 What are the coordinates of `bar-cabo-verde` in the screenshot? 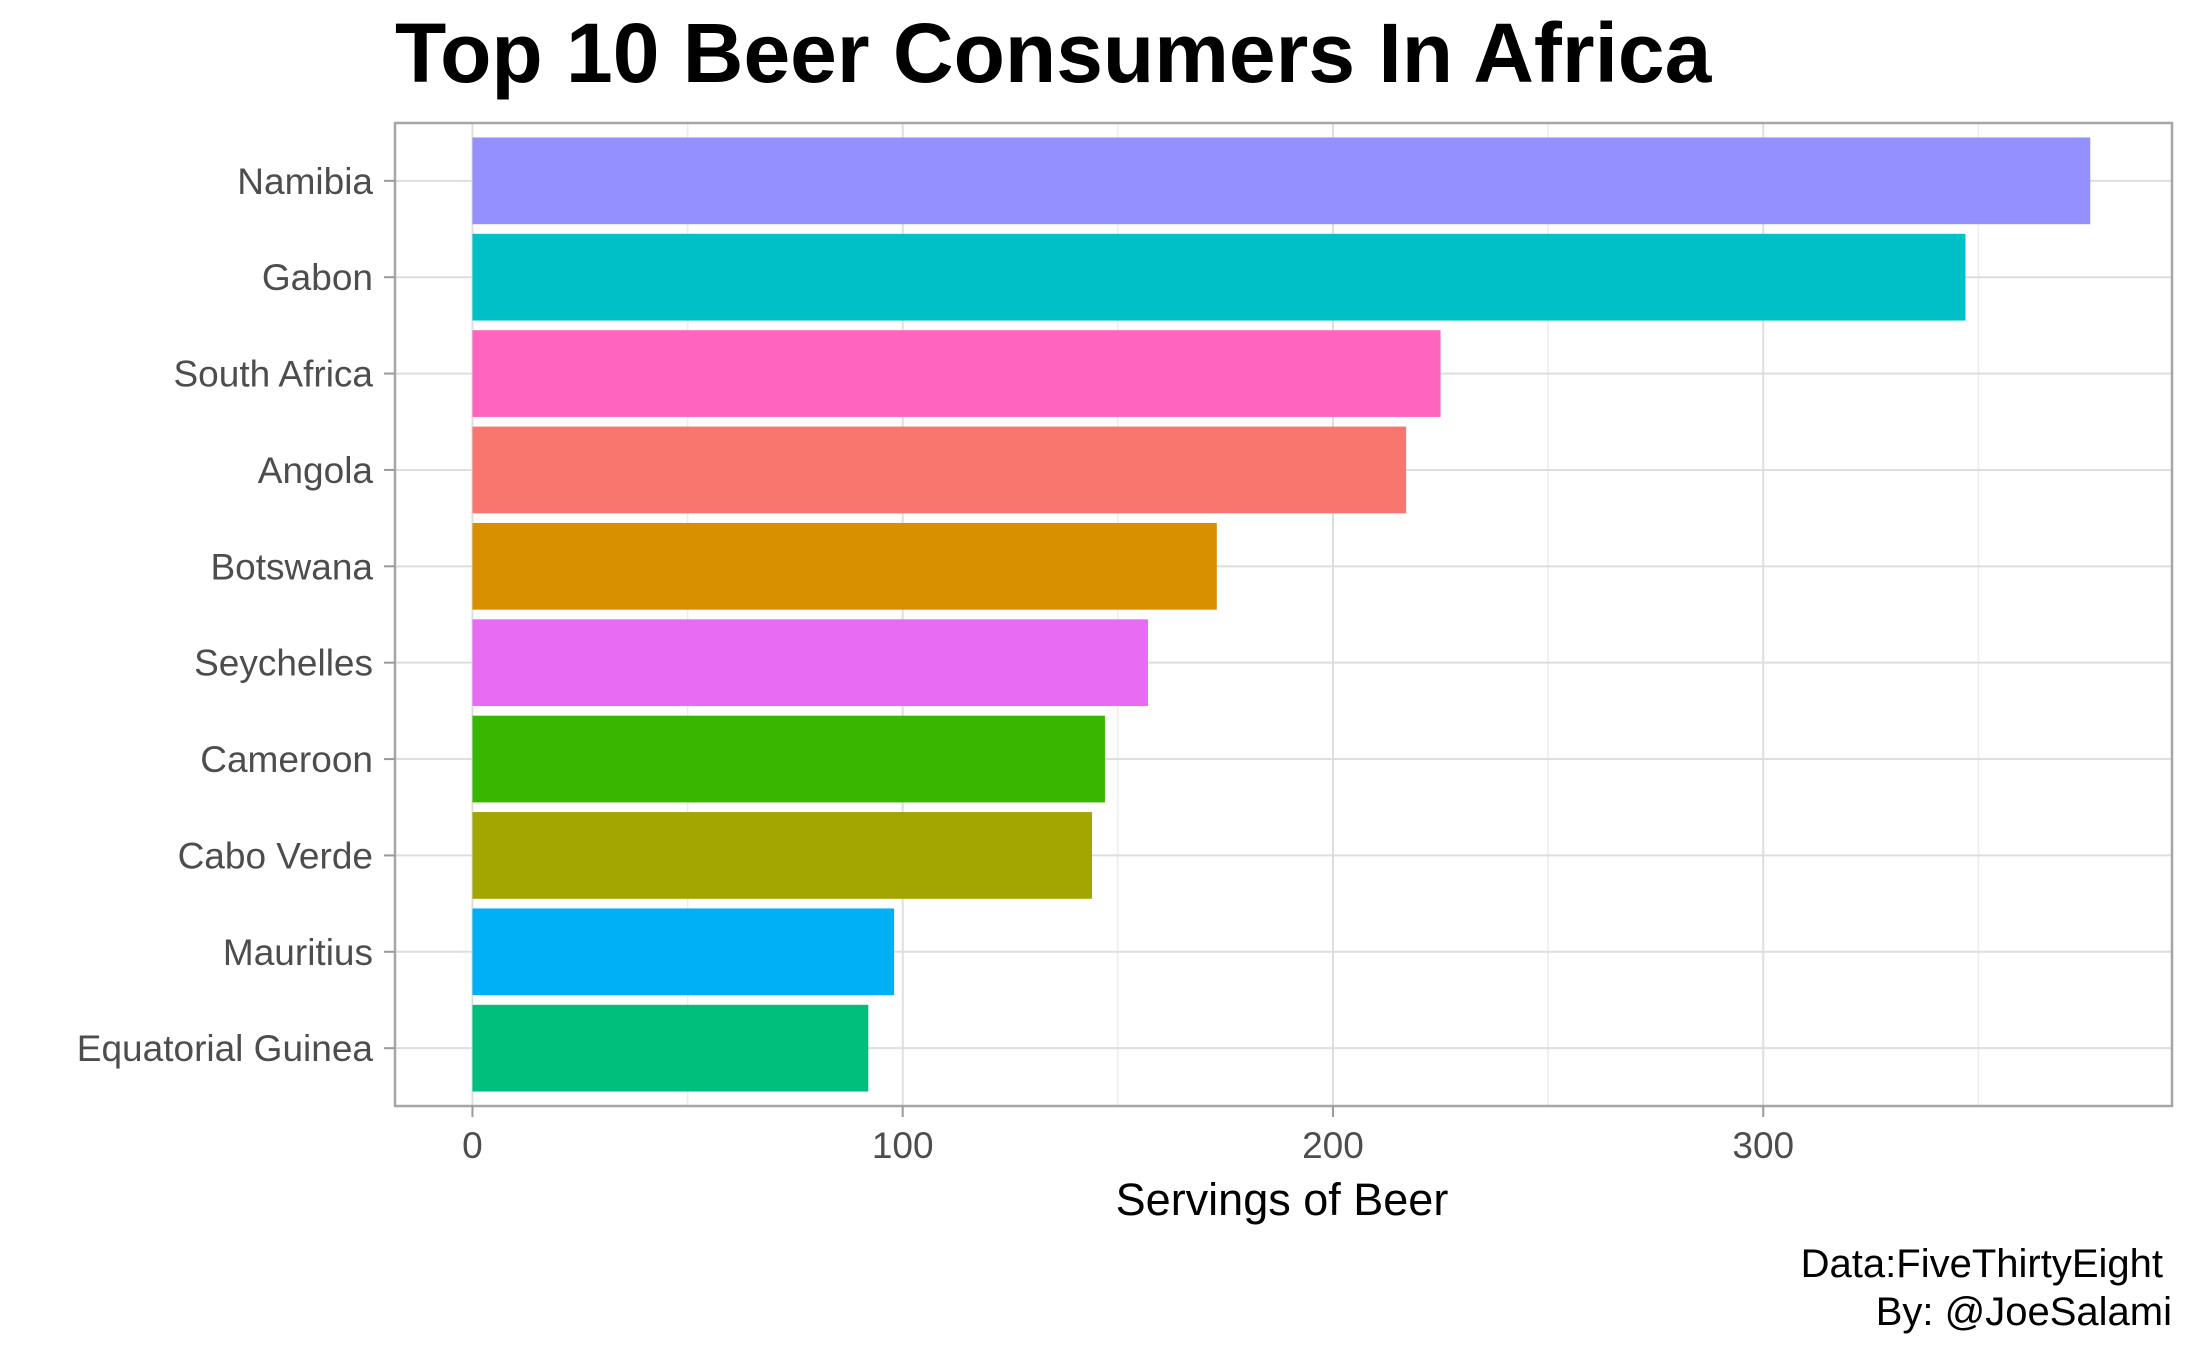 It's located at (782, 855).